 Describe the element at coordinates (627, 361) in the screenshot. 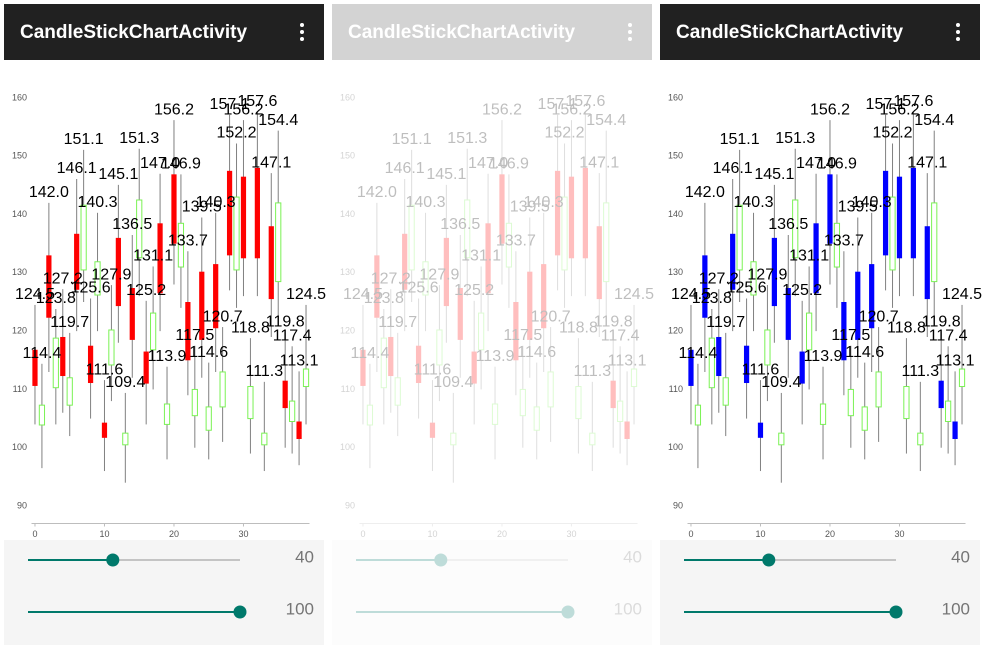

I see `value-label: 113.1` at that location.